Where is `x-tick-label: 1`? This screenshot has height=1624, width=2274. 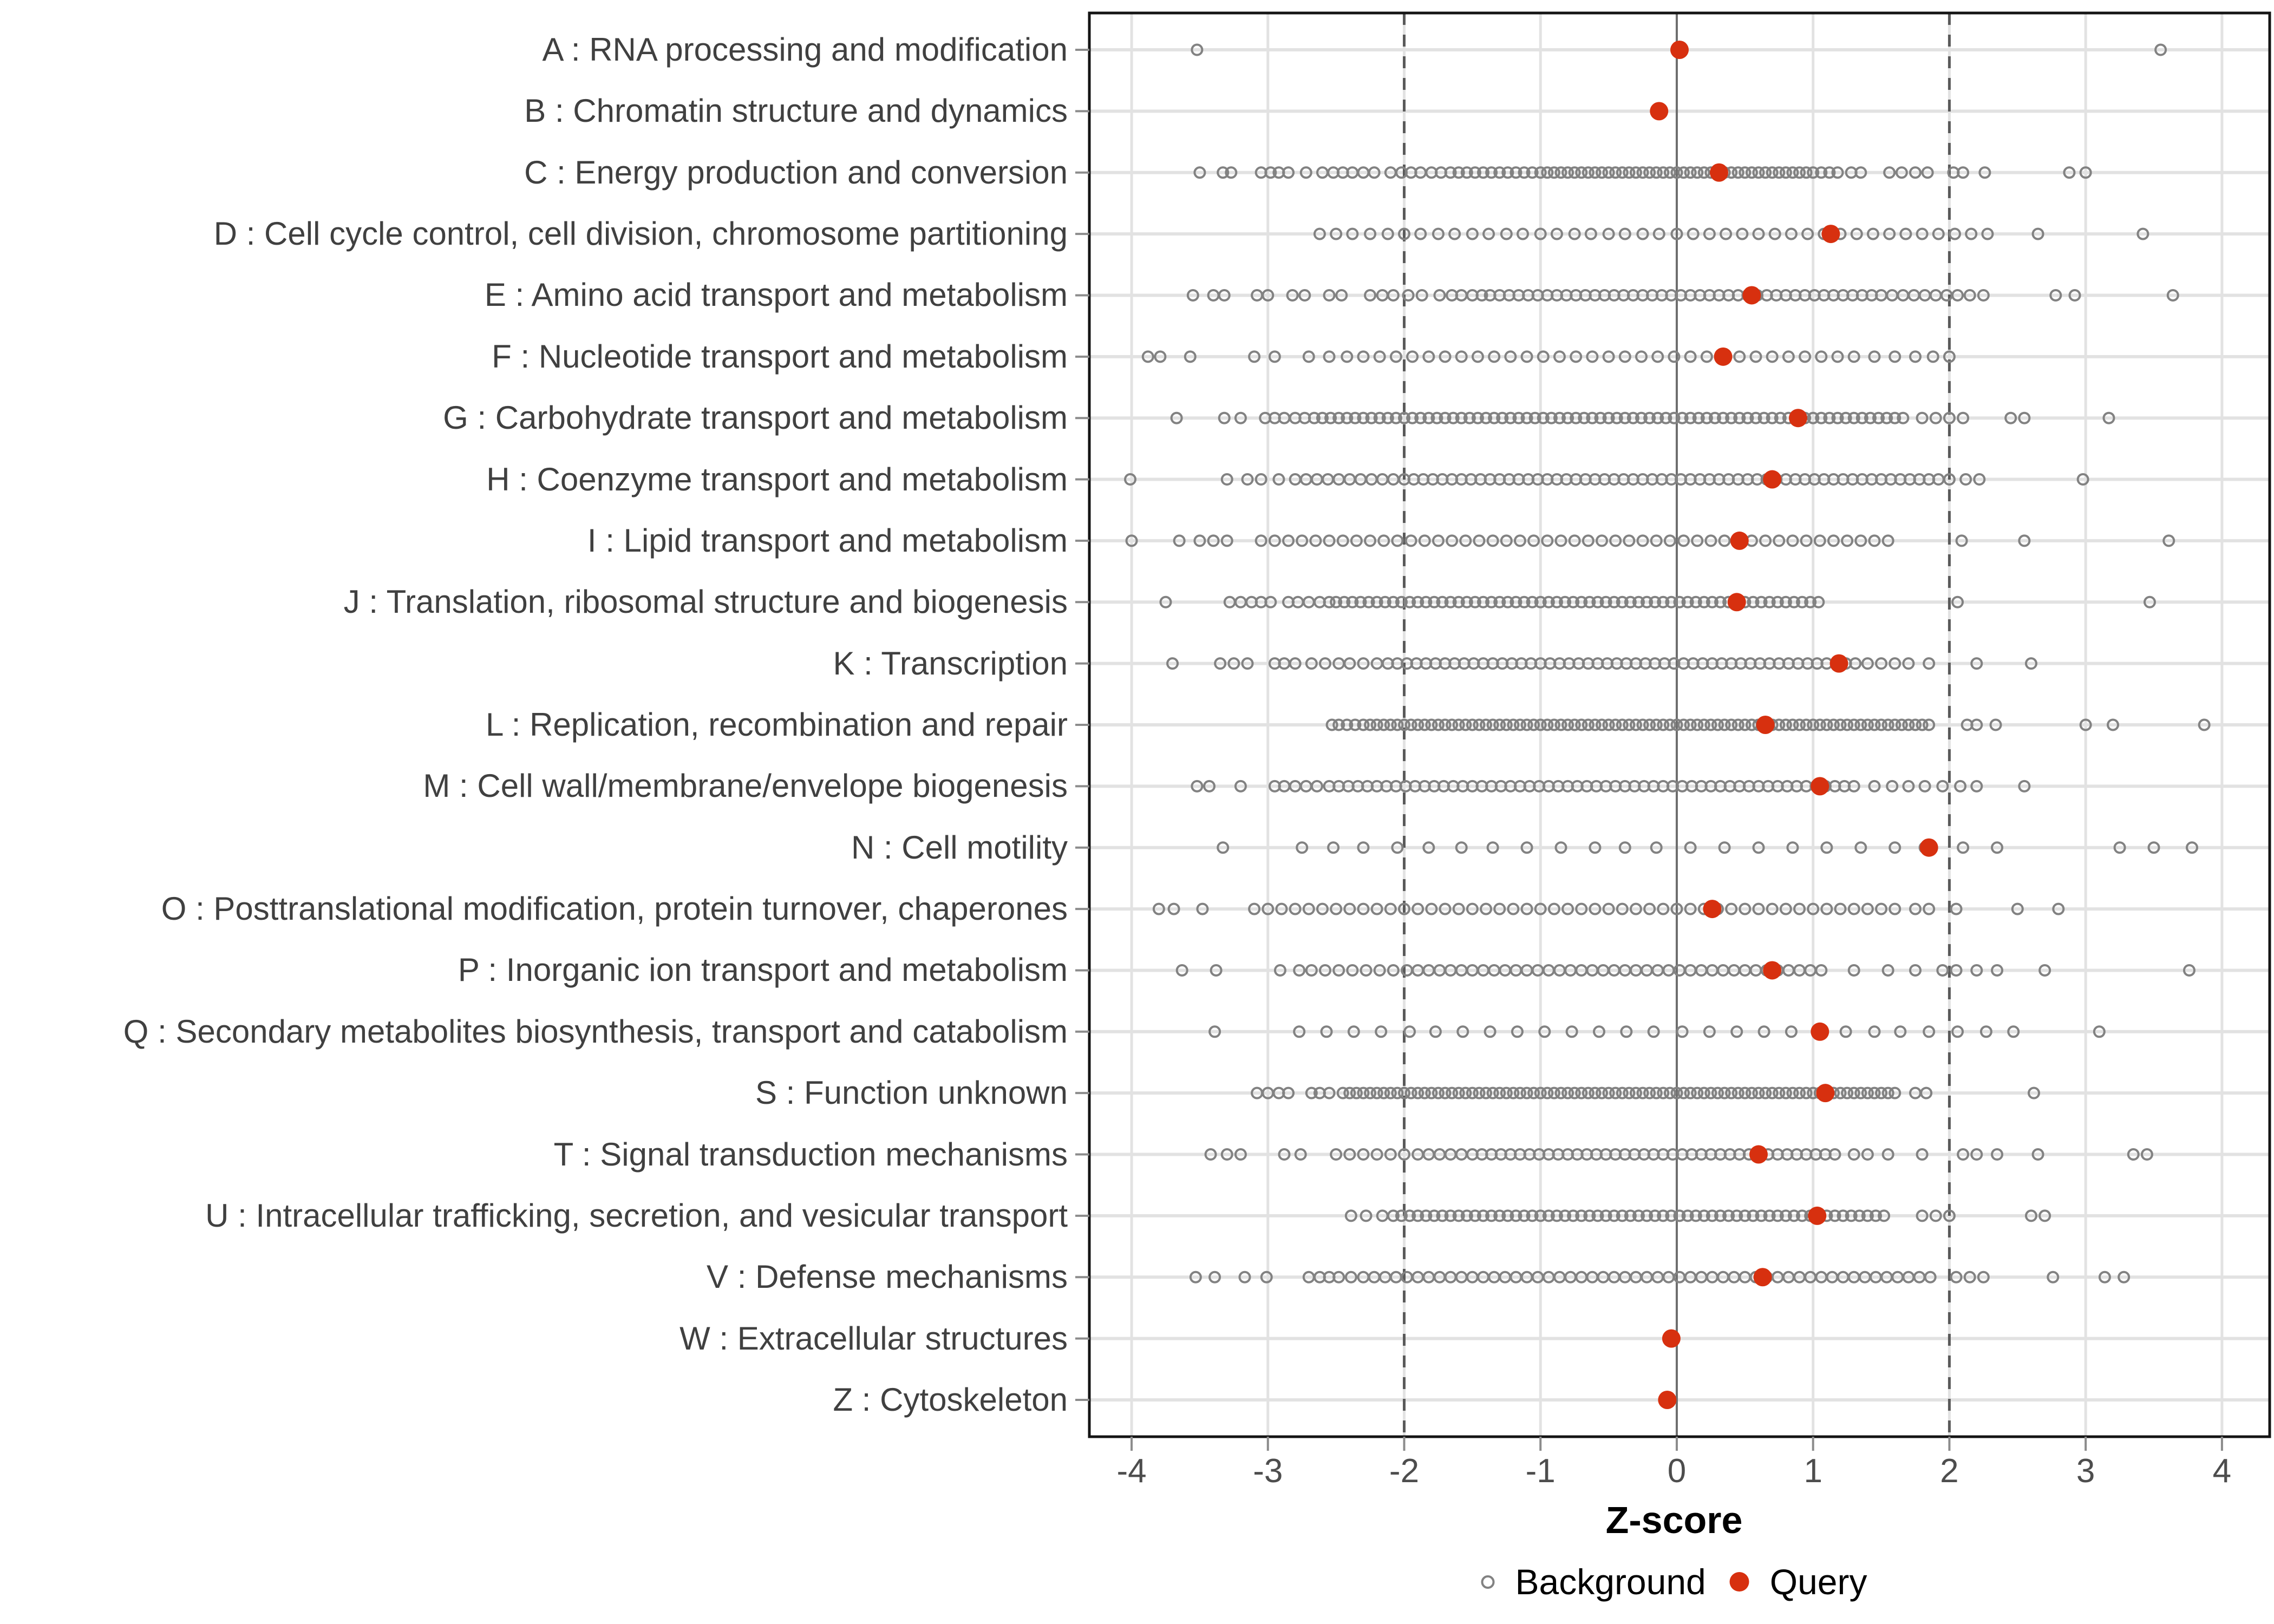
x-tick-label: 1 is located at coordinates (1813, 1471).